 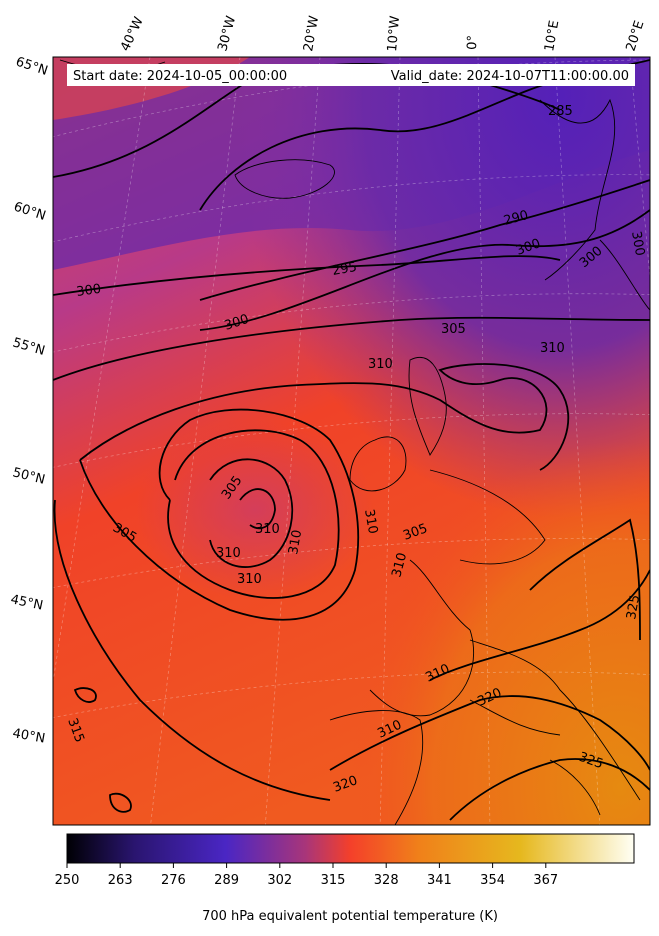 I want to click on latitude-labels: 65°N 60°N 55°N 50°N 45°N 40°N, so click(x=29, y=401).